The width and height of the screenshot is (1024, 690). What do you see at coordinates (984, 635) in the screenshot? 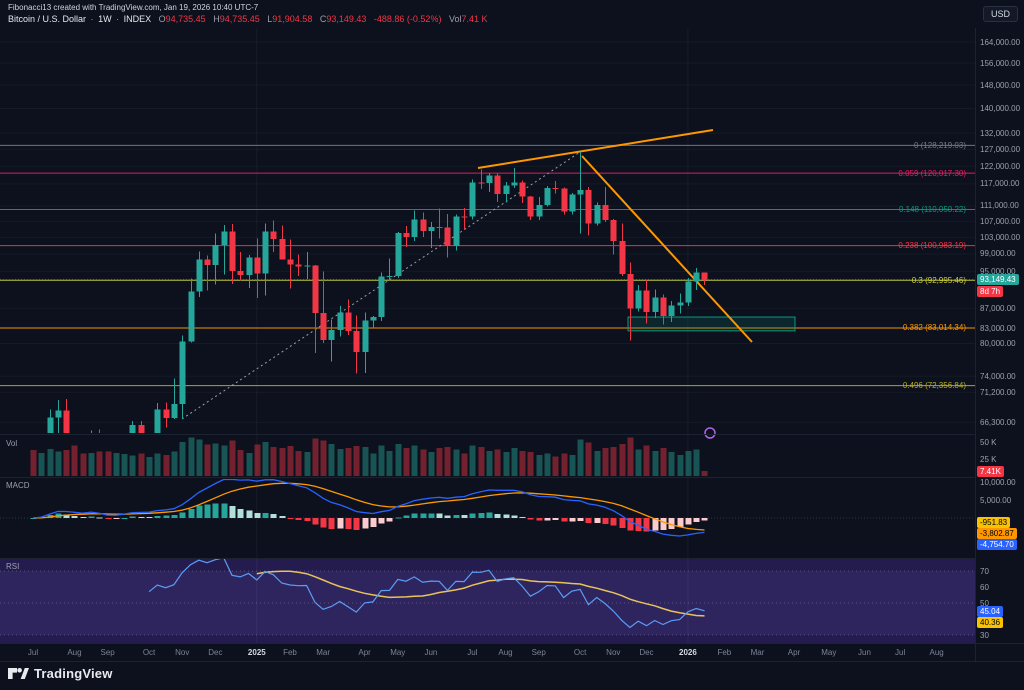
I see `rsi-axis-label: 30` at bounding box center [984, 635].